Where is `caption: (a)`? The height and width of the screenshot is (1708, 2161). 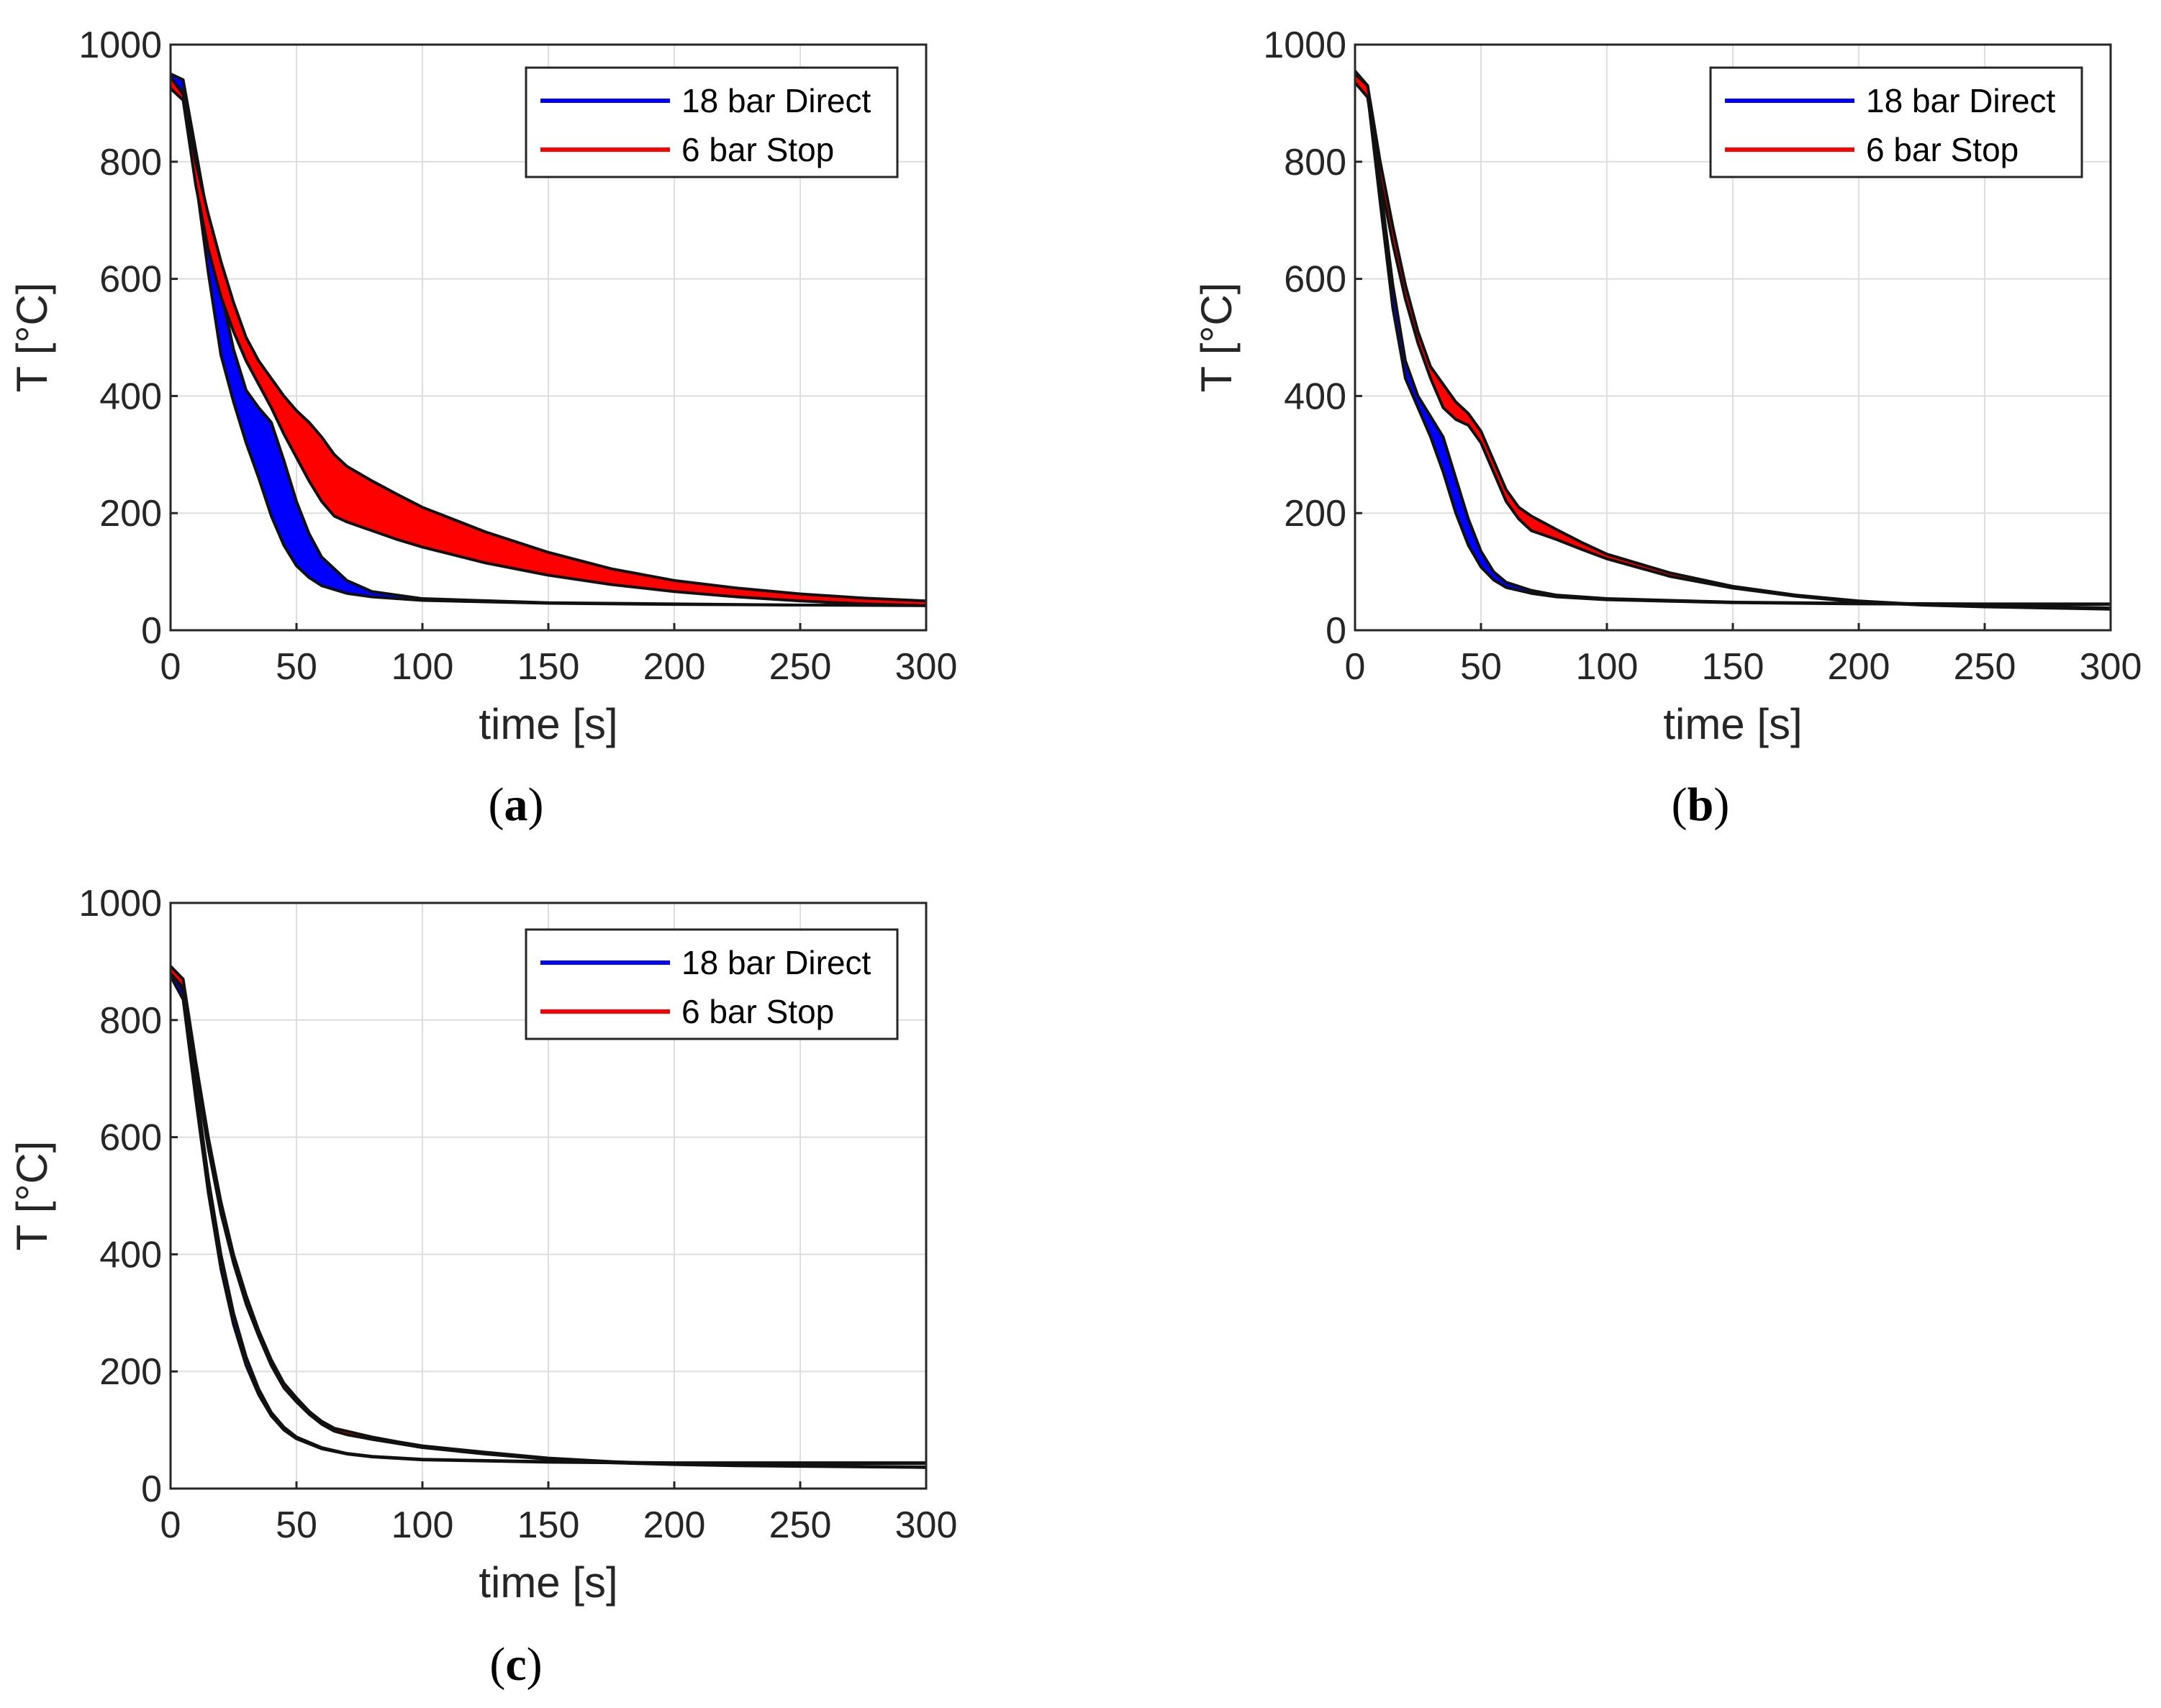 caption: (a) is located at coordinates (516, 805).